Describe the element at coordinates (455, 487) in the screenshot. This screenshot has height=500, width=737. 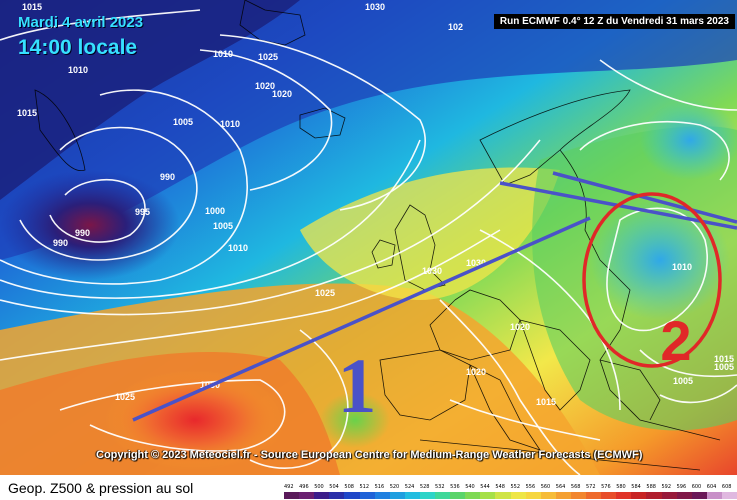
I see `scale-tick: 536` at that location.